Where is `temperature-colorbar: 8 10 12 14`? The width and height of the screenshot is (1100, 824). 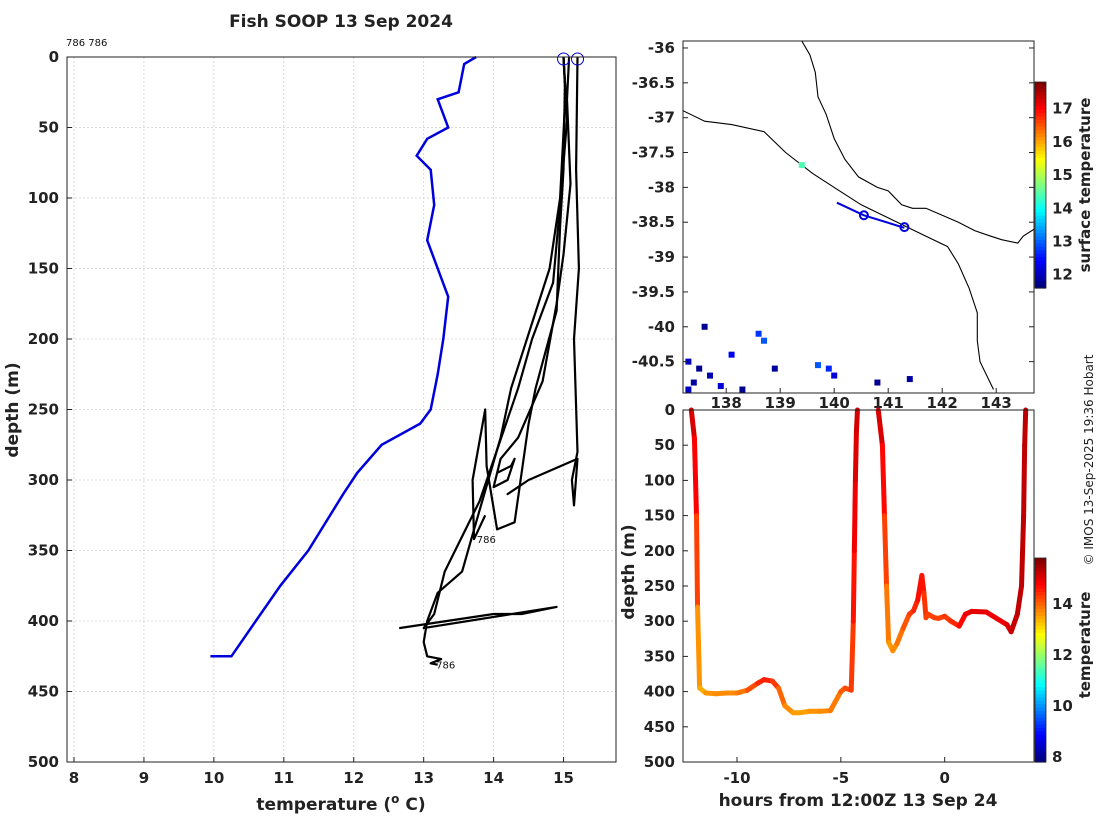
temperature-colorbar: 8 10 12 14 is located at coordinates (1053, 661).